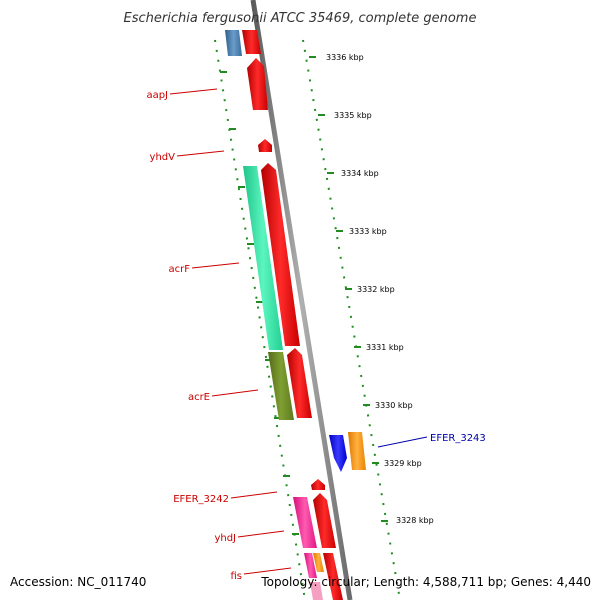  I want to click on gene-orange-efer3243, so click(357, 451).